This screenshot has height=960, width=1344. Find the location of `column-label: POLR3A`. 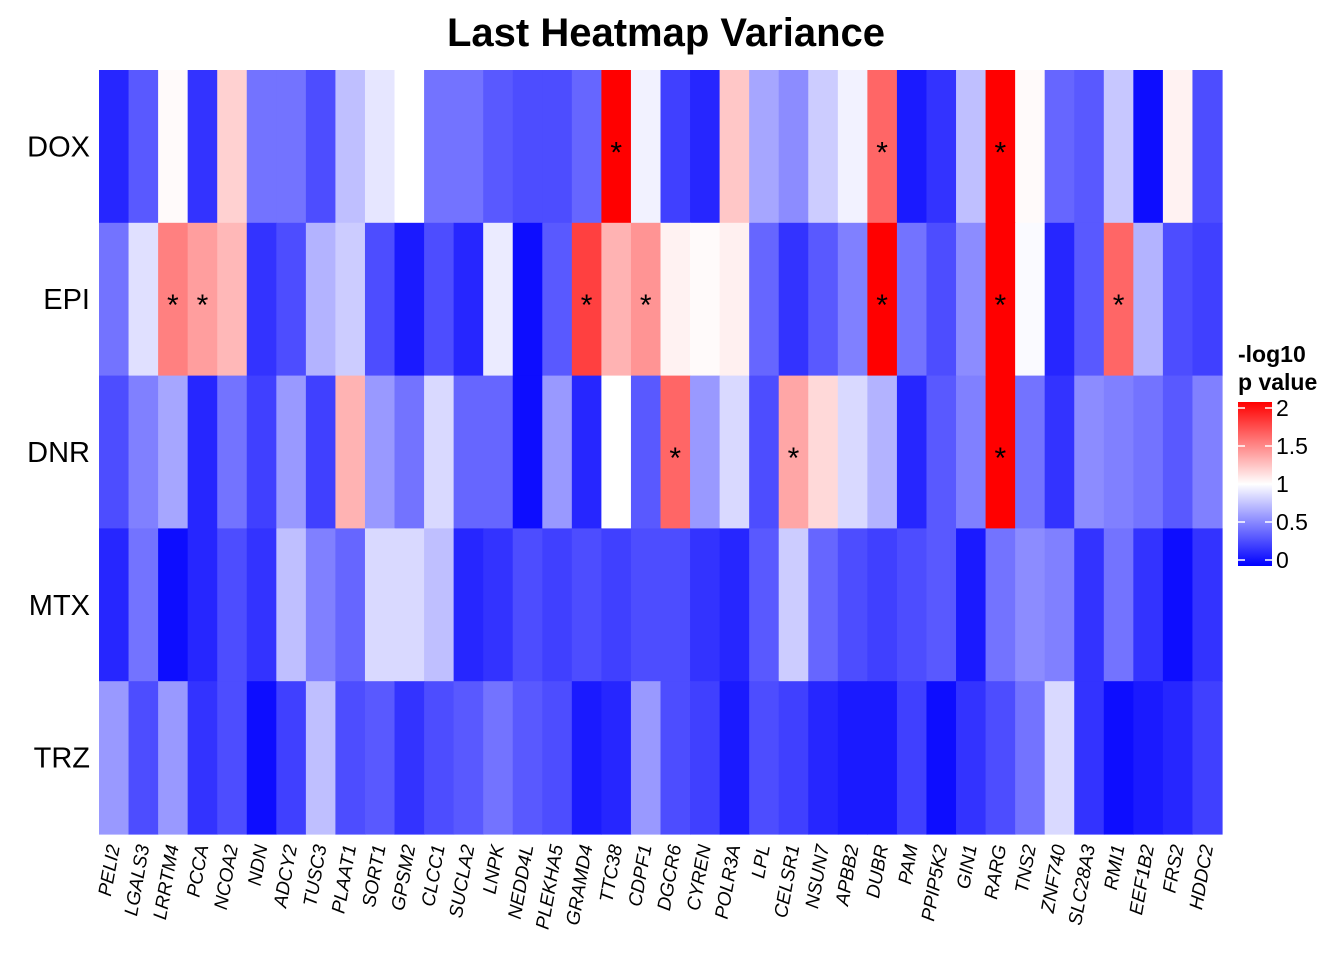

column-label: POLR3A is located at coordinates (729, 881).